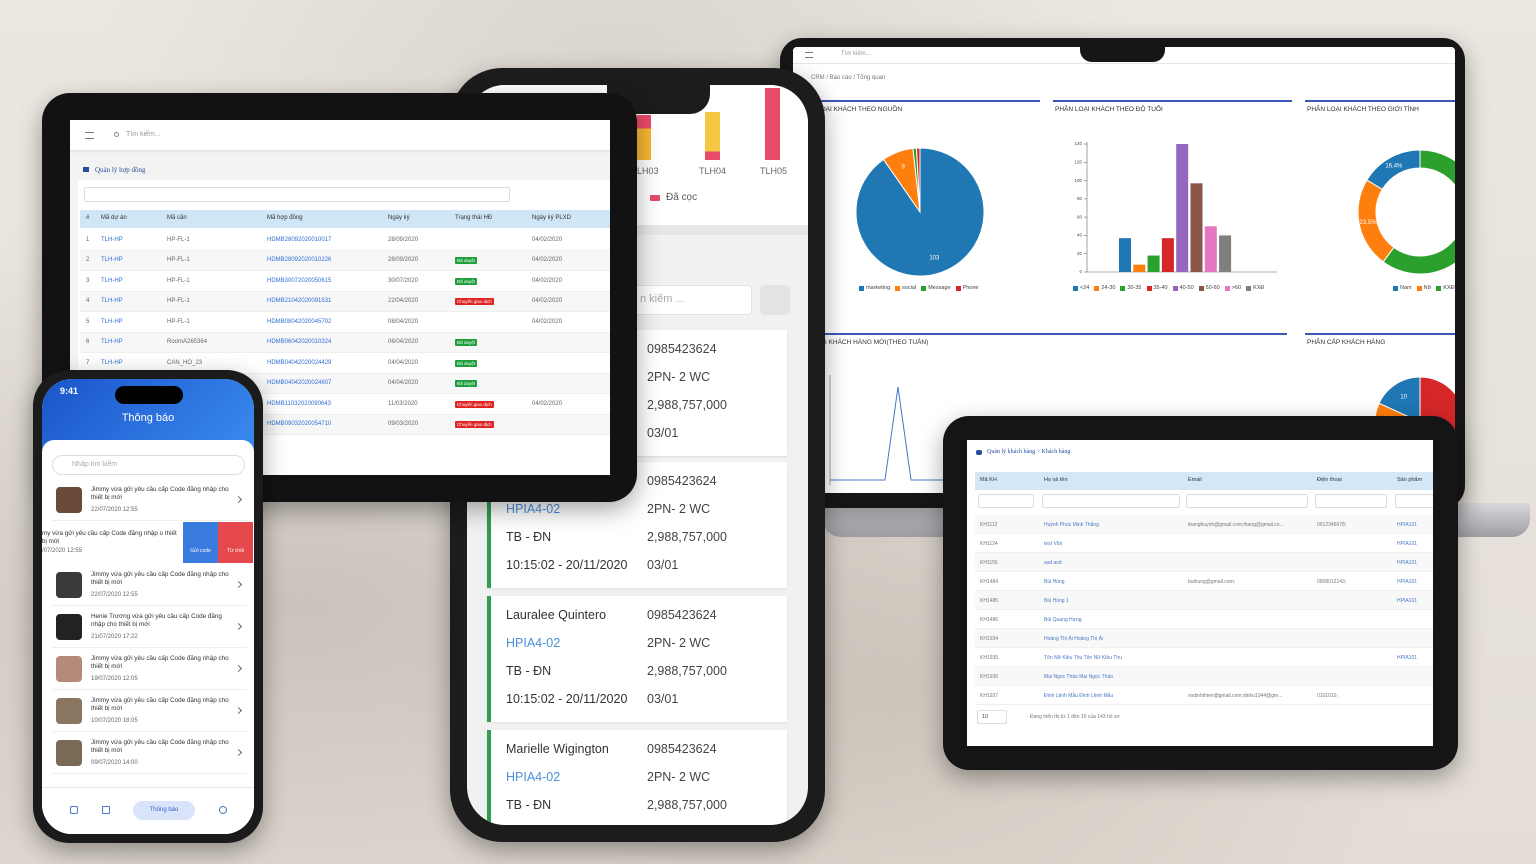  Describe the element at coordinates (299, 321) in the screenshot. I see `cell: HDMB08042020045702` at that location.